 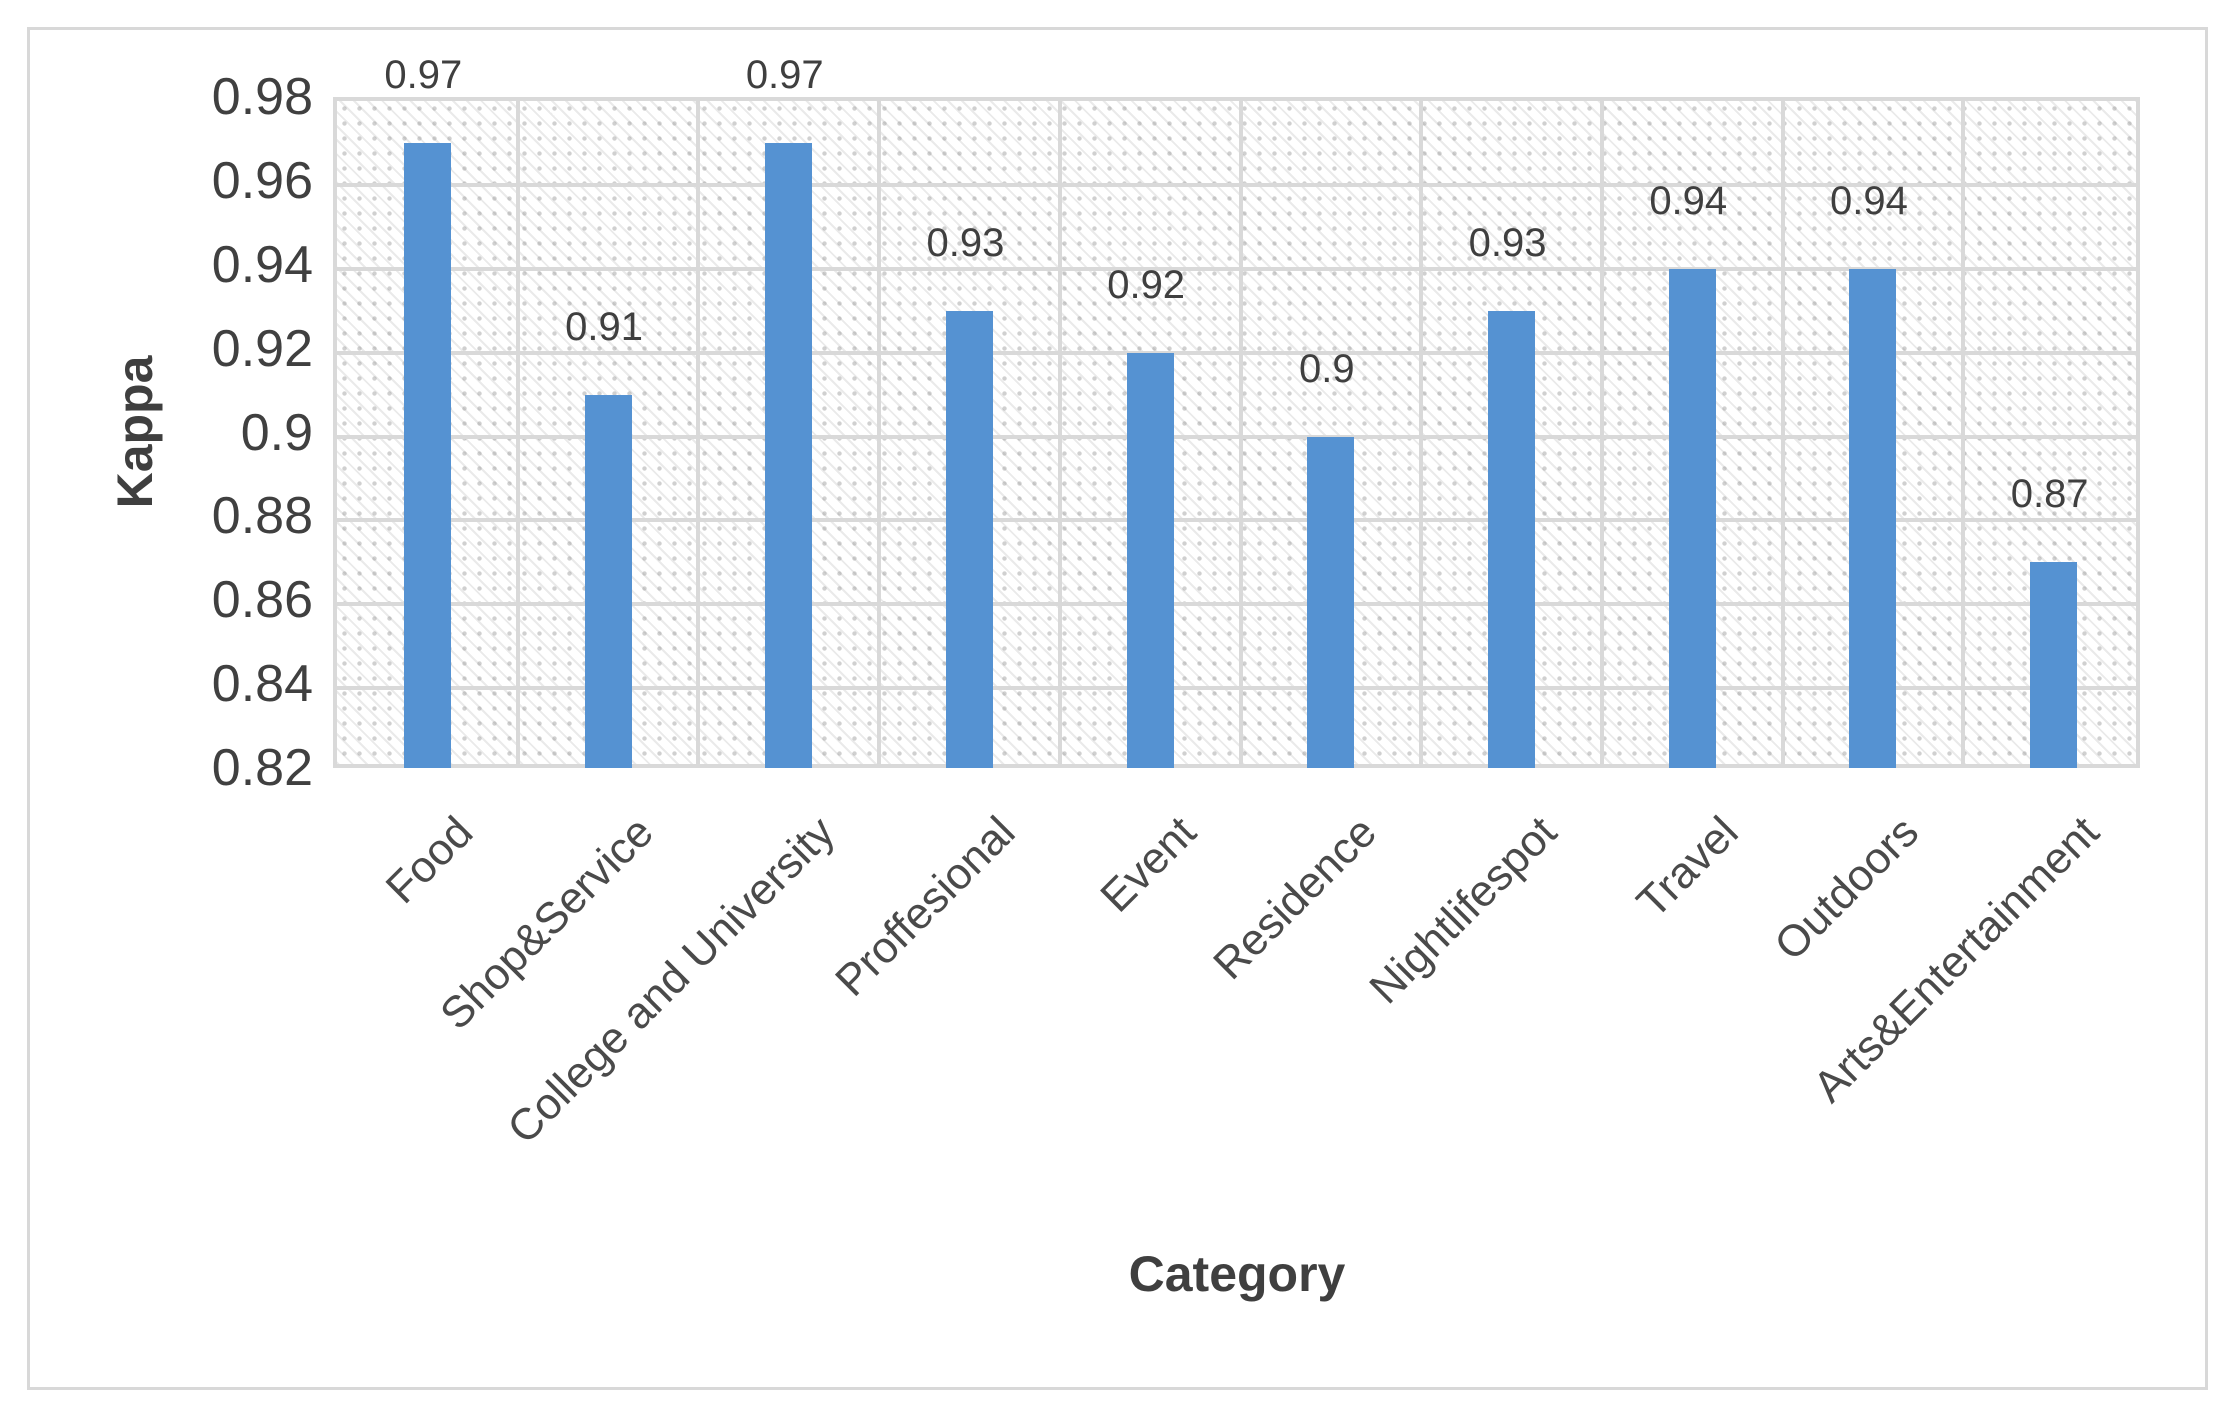 I want to click on bar-arts-entertainment, so click(x=2054, y=665).